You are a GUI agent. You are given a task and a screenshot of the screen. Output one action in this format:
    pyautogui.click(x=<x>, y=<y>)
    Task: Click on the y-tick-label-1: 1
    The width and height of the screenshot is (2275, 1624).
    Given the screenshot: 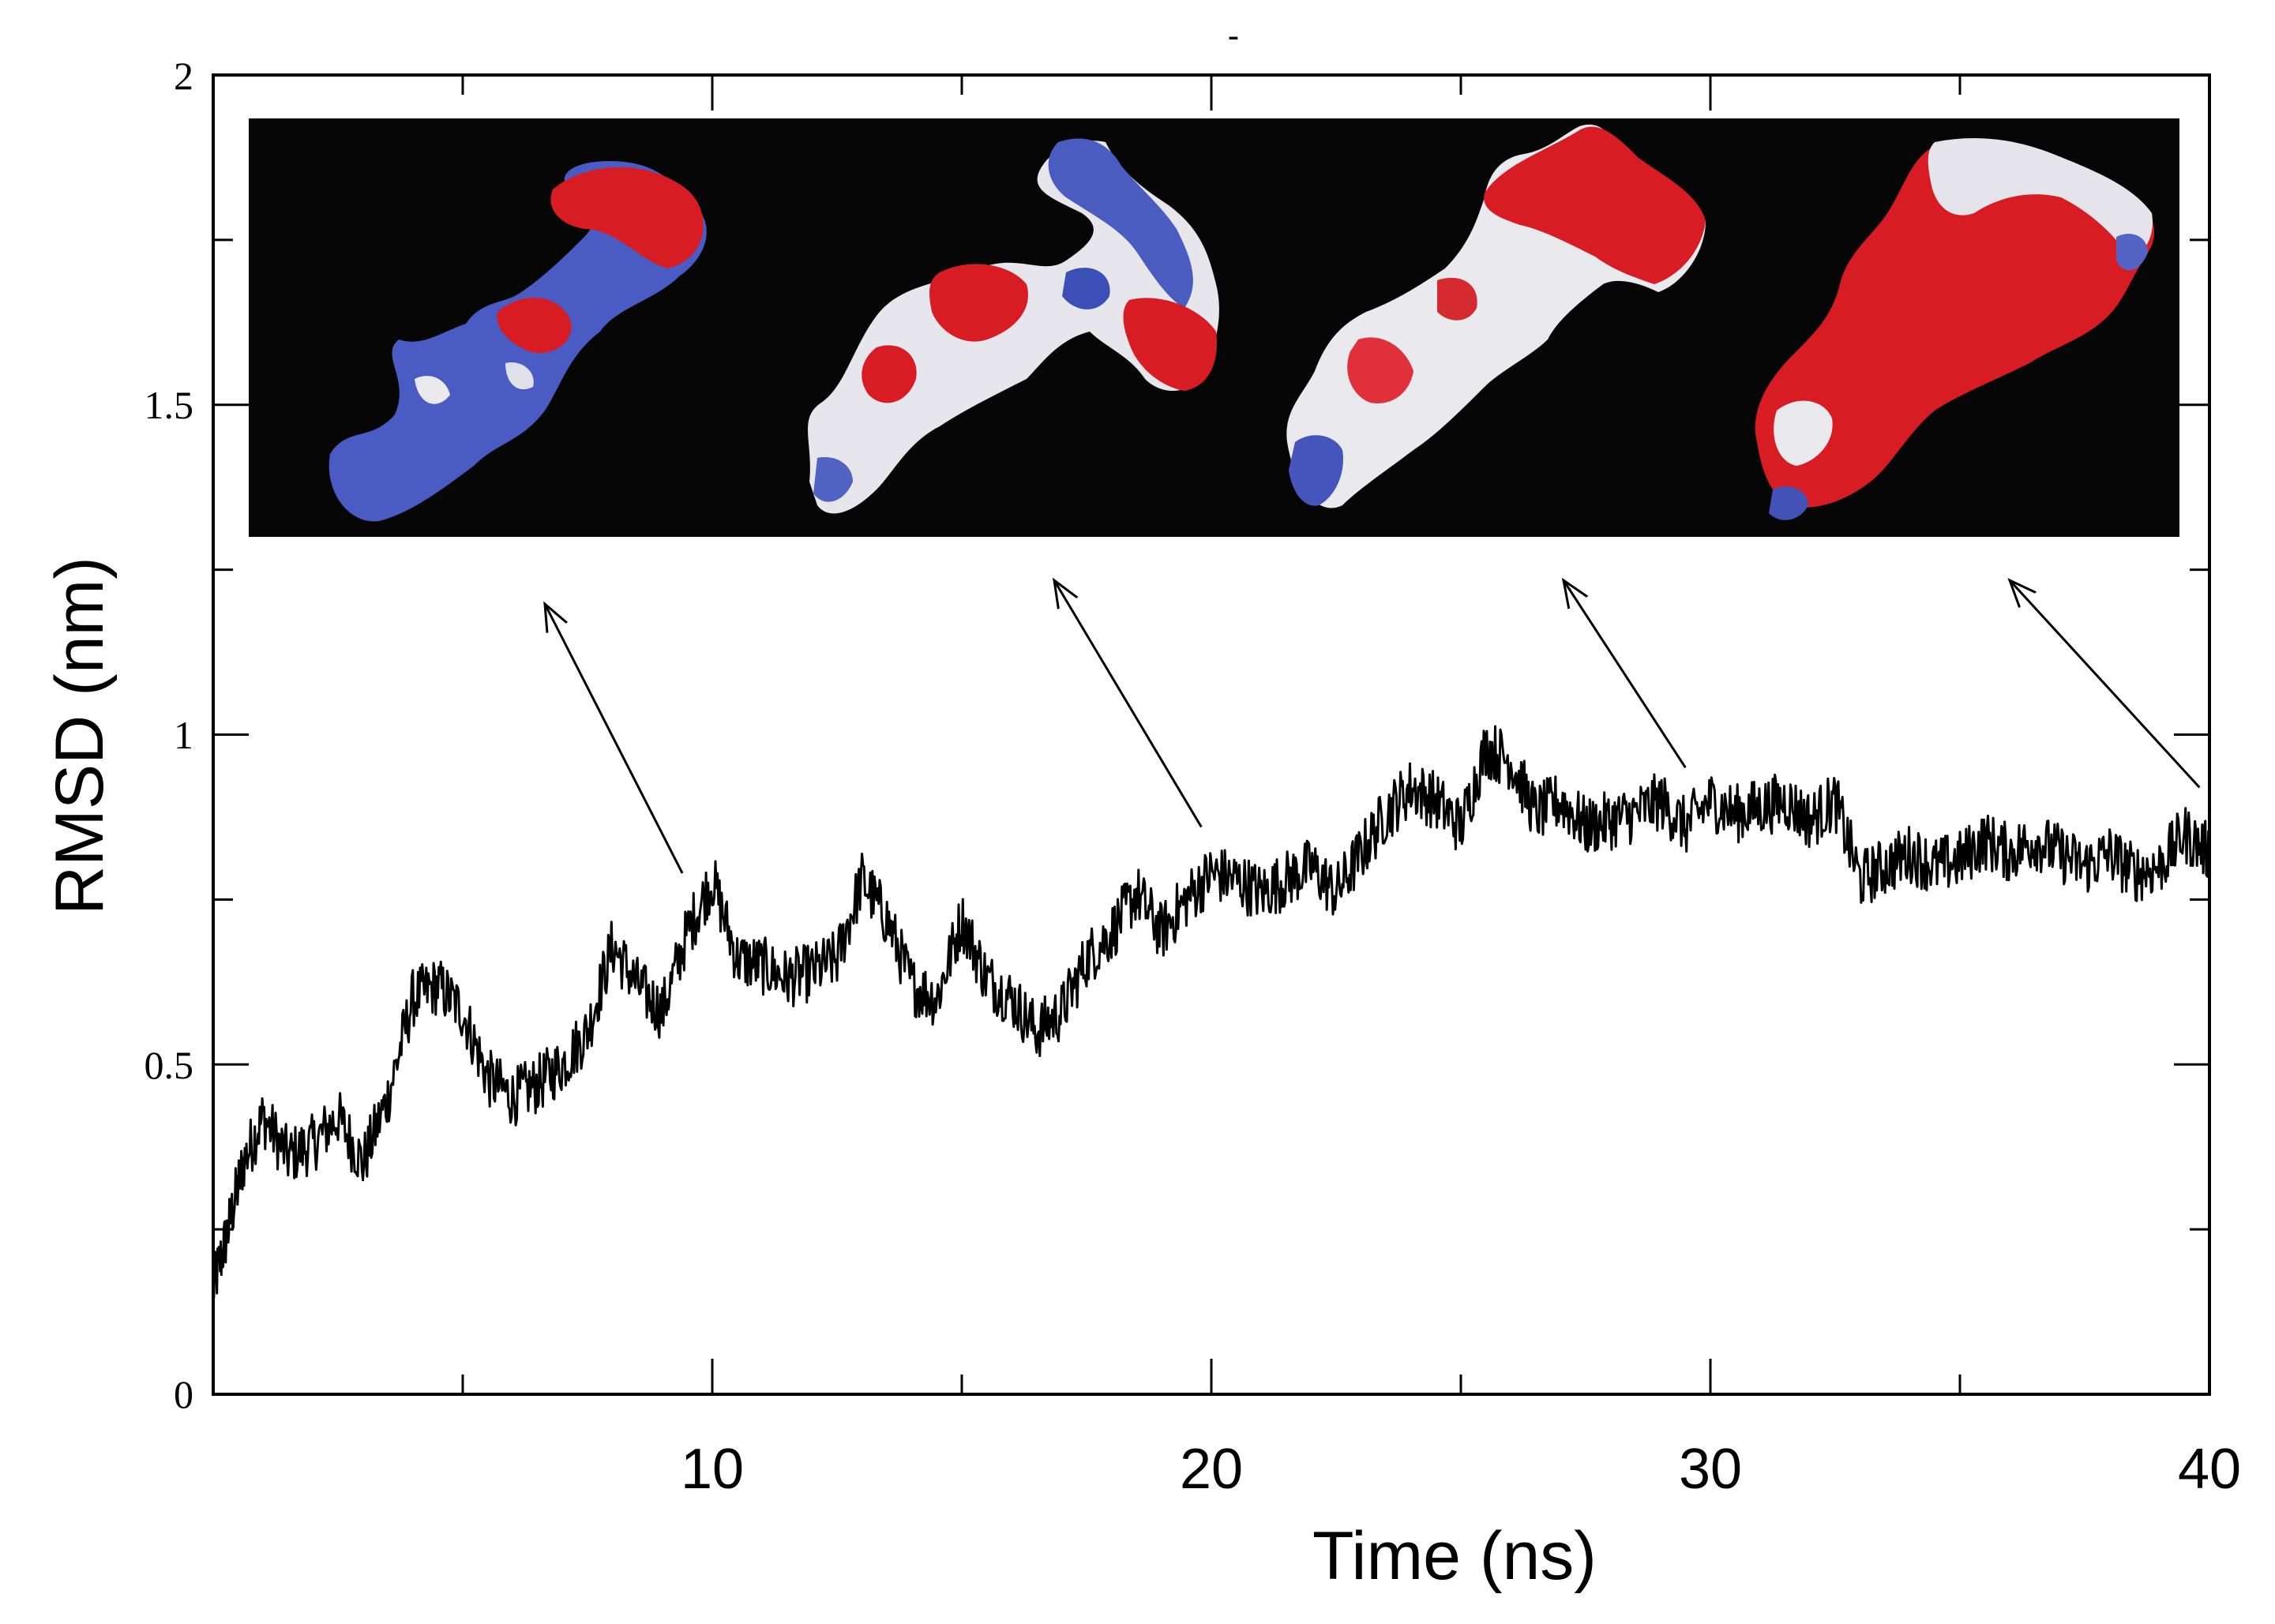 What is the action you would take?
    pyautogui.click(x=183, y=735)
    